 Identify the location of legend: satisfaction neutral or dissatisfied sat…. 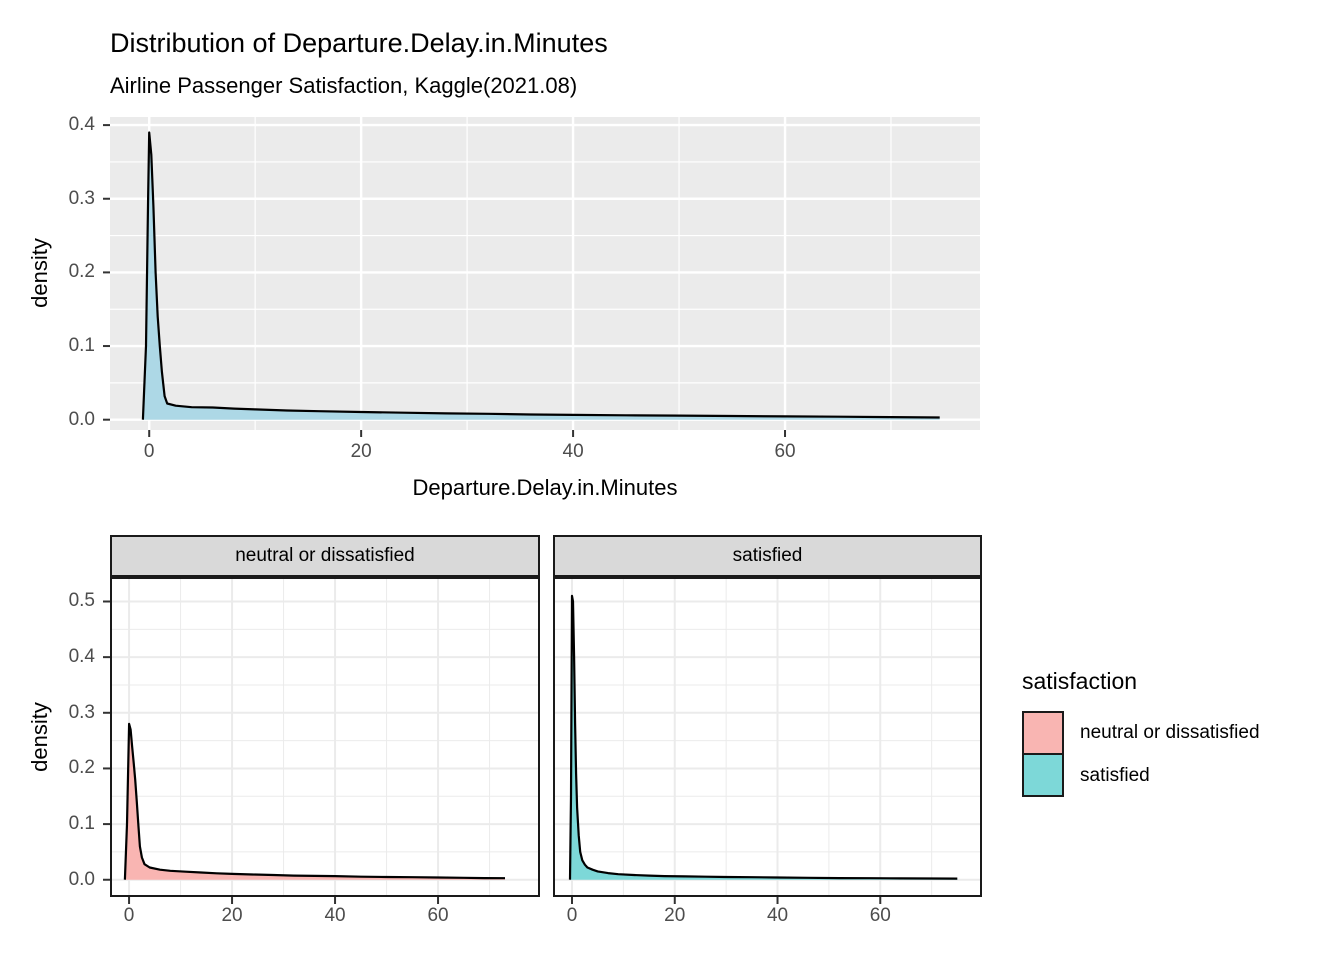
(1141, 732).